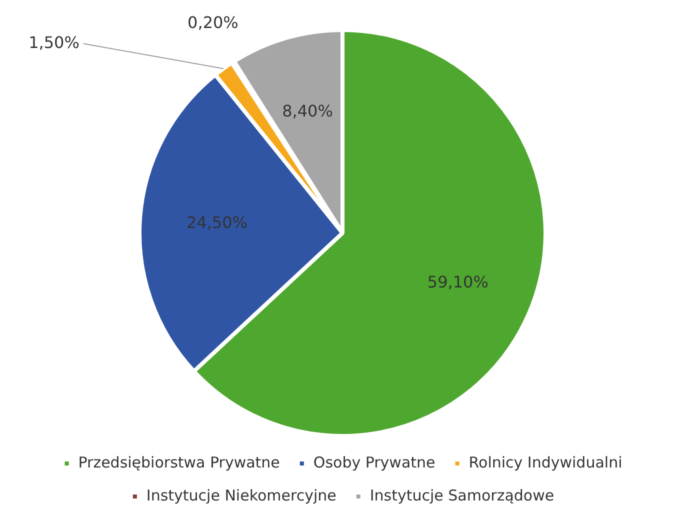 The height and width of the screenshot is (532, 685). I want to click on data-label: 0,20%, so click(213, 22).